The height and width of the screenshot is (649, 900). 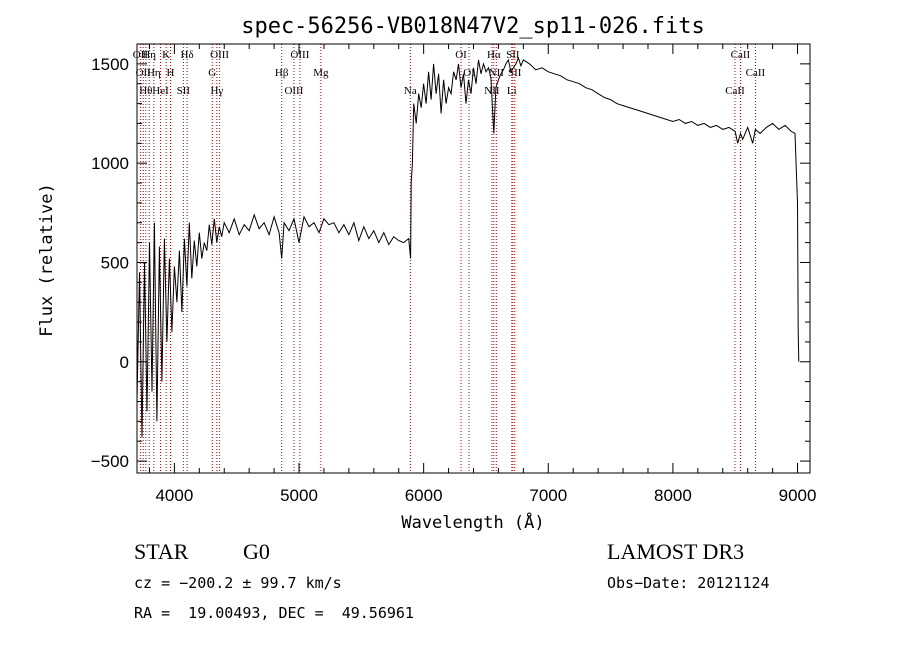 What do you see at coordinates (798, 495) in the screenshot?
I see `x-tick-label: 9000` at bounding box center [798, 495].